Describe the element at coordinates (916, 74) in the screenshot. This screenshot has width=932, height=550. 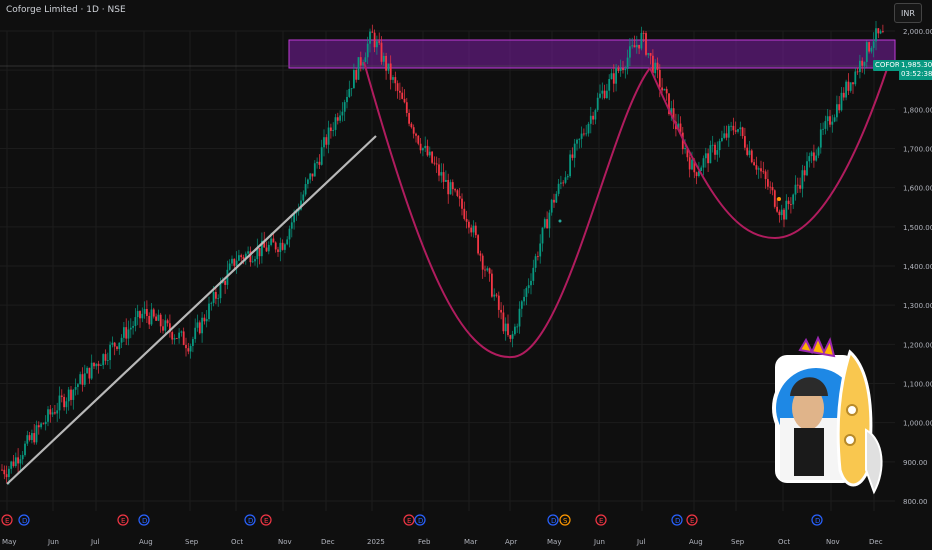
I see `bar-countdown: 03:52:38` at that location.